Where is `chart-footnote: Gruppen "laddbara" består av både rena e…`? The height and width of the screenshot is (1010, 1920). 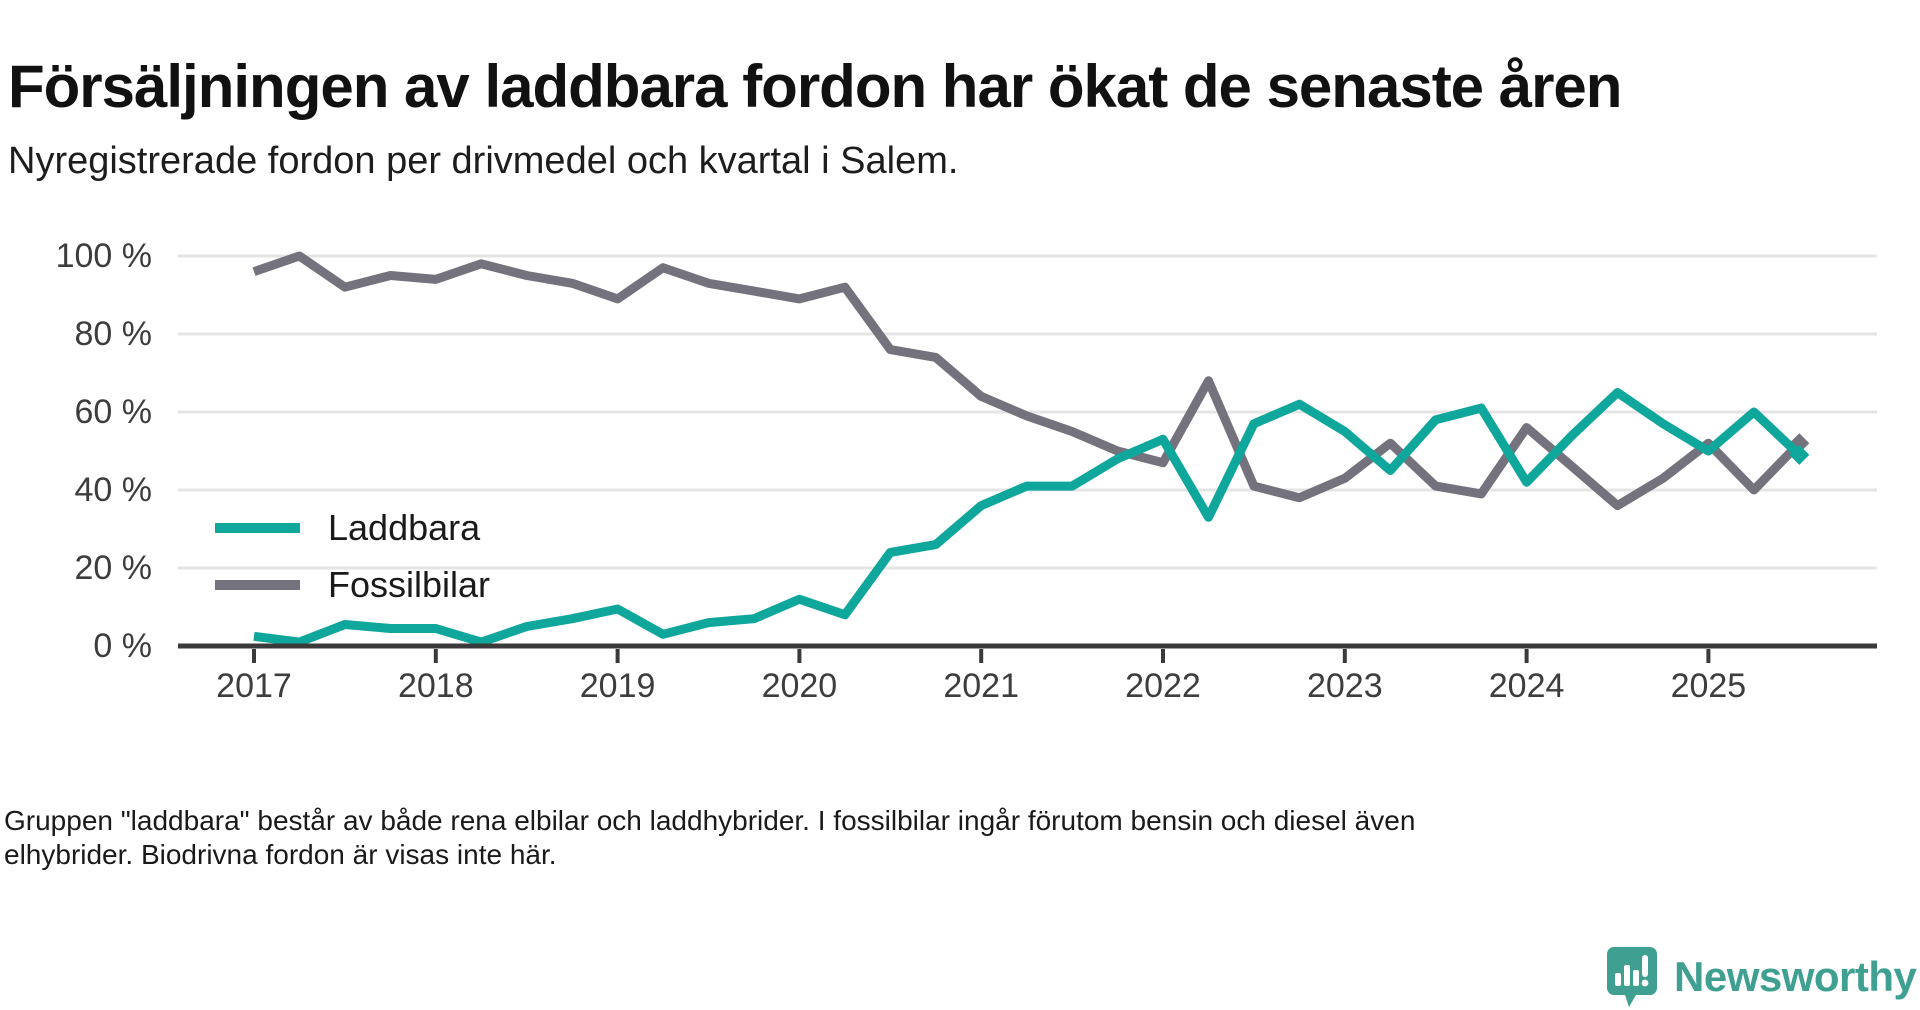 chart-footnote: Gruppen "laddbara" består av både rena e… is located at coordinates (710, 837).